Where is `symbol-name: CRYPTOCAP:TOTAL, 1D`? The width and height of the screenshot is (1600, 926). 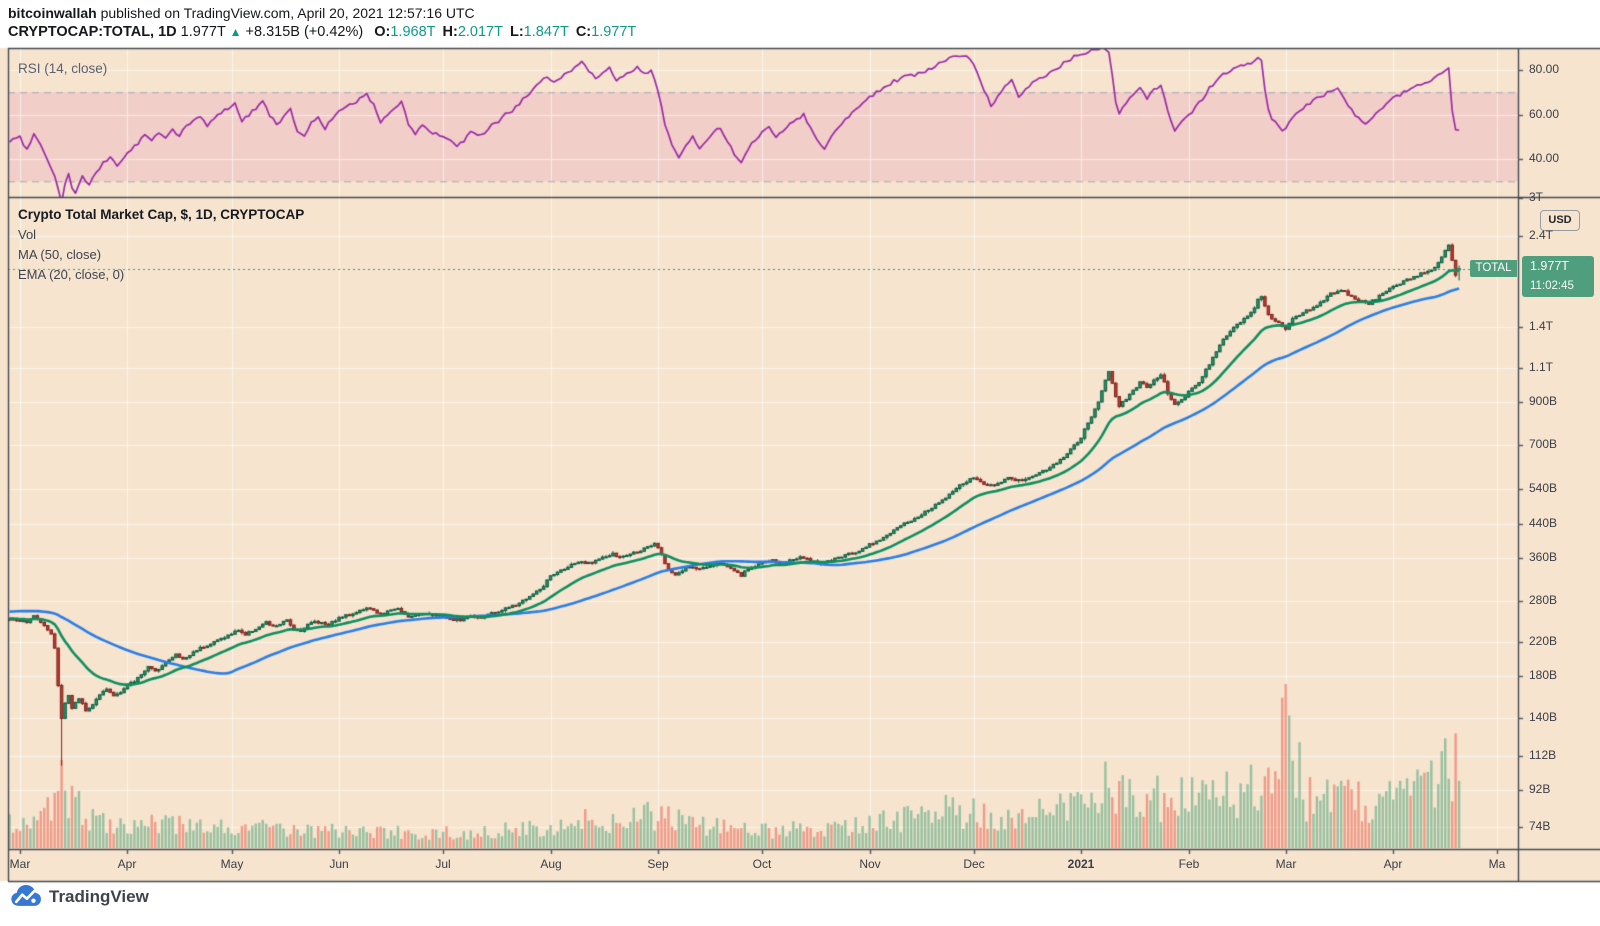 symbol-name: CRYPTOCAP:TOTAL, 1D is located at coordinates (92, 32).